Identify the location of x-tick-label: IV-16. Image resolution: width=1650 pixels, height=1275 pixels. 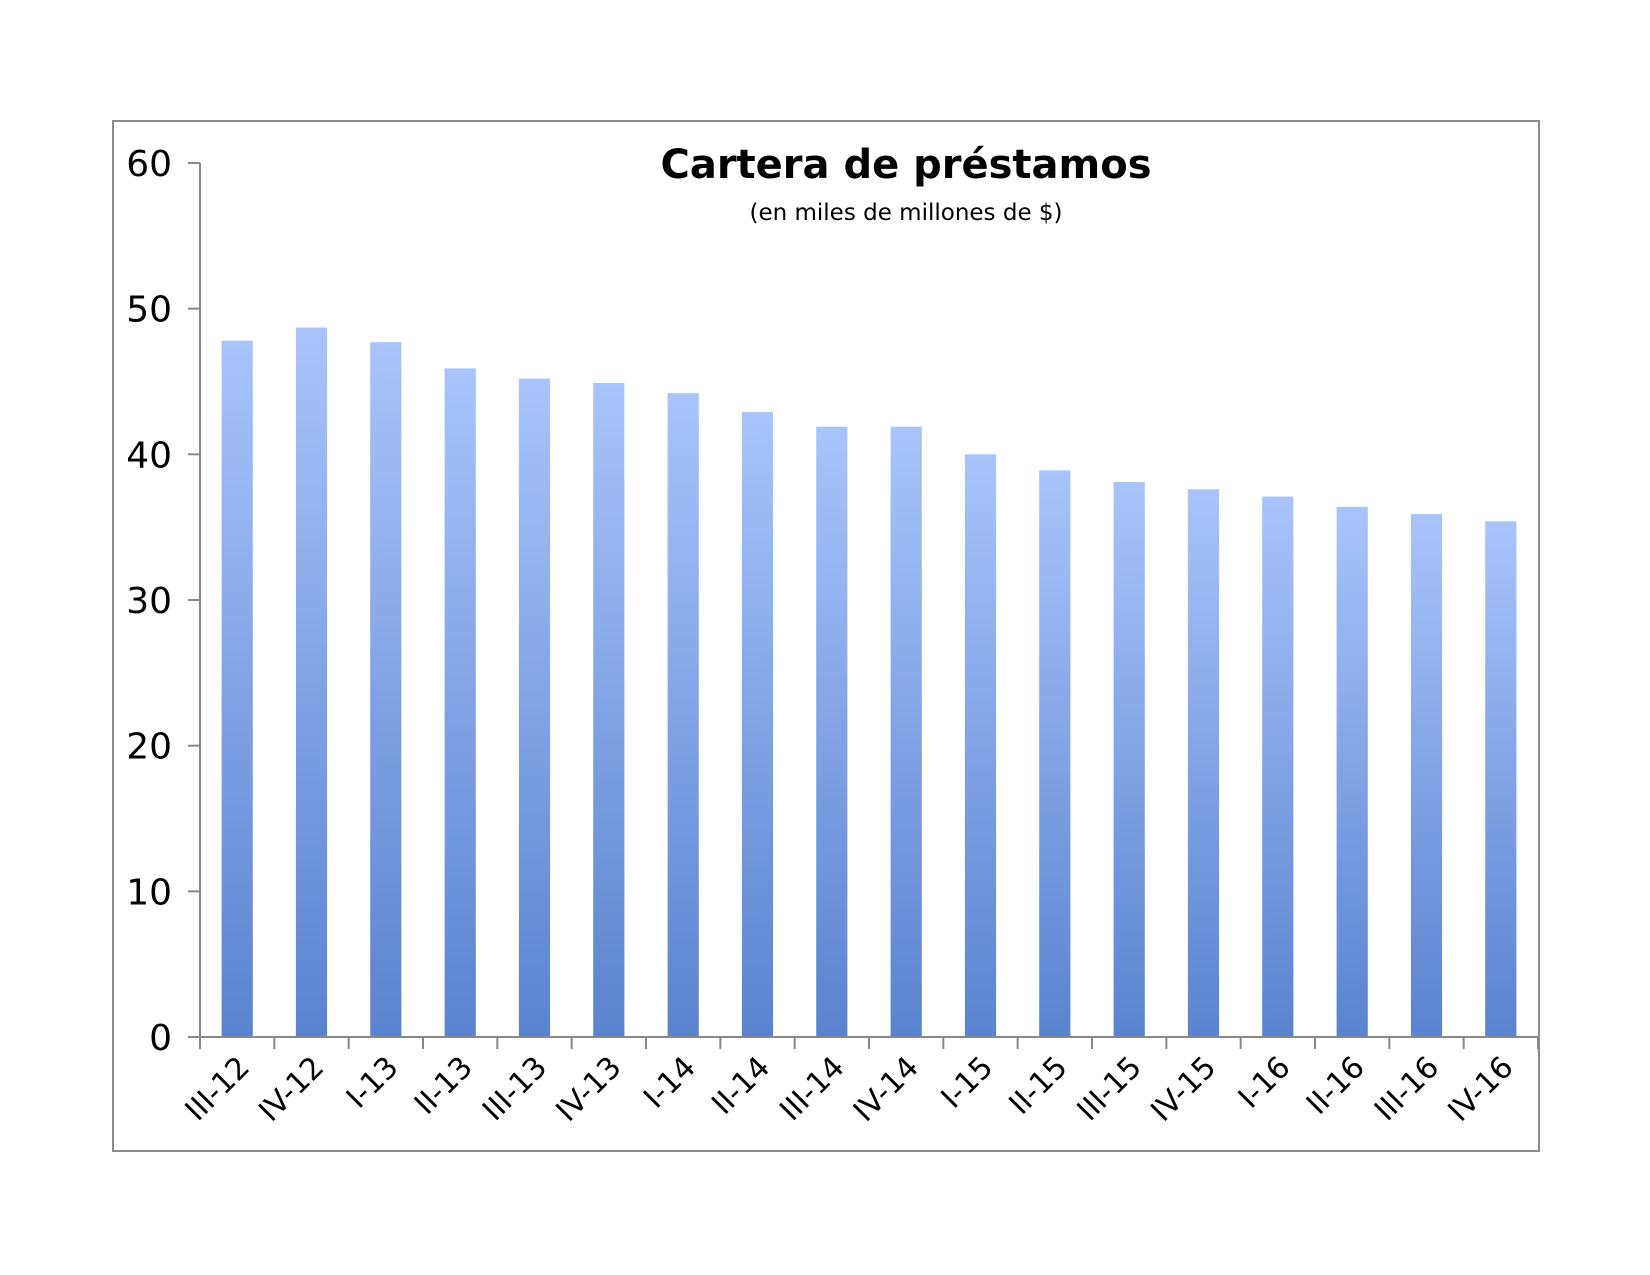
(1481, 1089).